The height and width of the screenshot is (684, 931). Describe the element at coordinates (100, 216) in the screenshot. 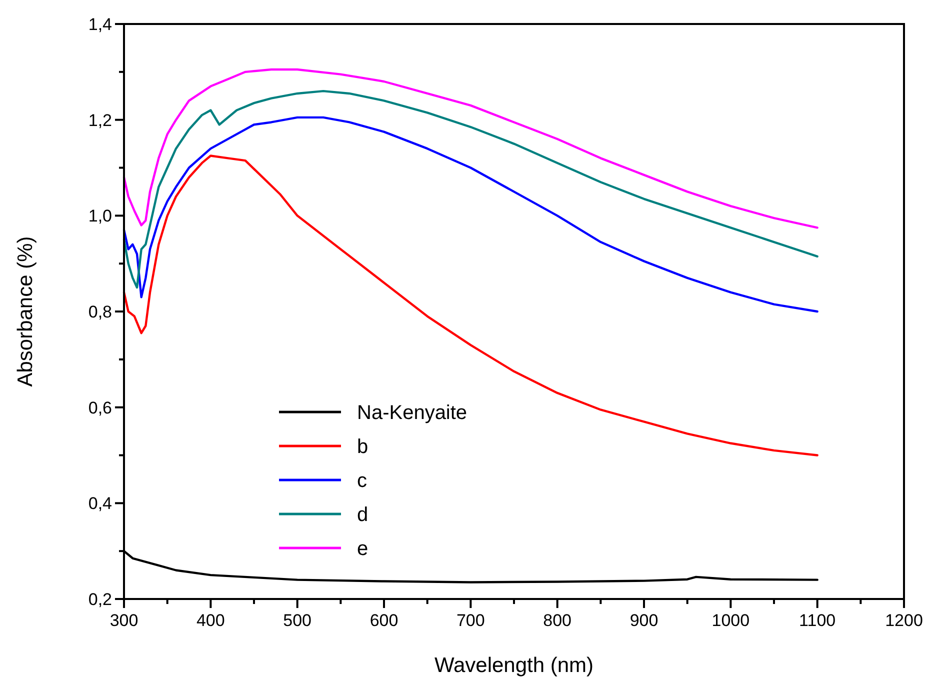

I see `y-tick-label: 1,0` at that location.